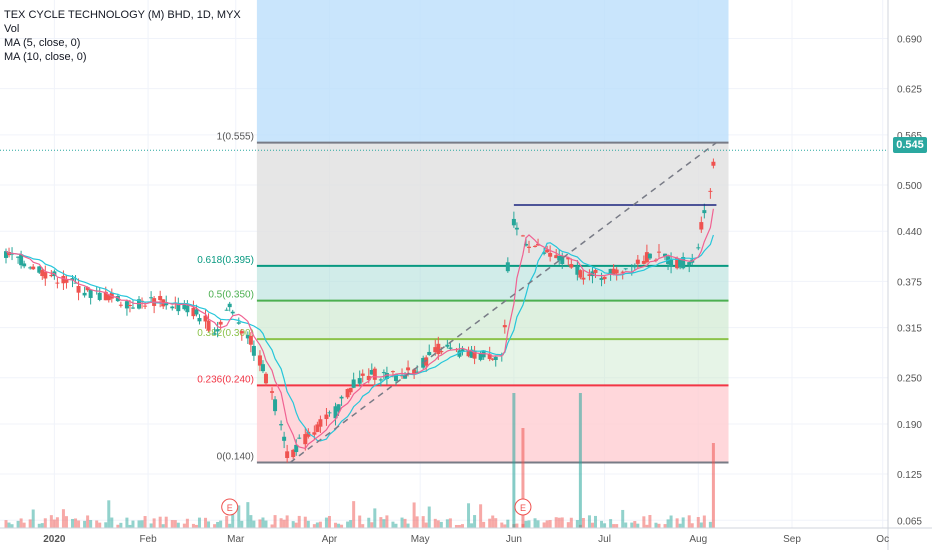 Image resolution: width=932 pixels, height=550 pixels. I want to click on chart-title: TEX CYCLE TECHNOLOGY (M) BHD, 1D, MYX, so click(122, 15).